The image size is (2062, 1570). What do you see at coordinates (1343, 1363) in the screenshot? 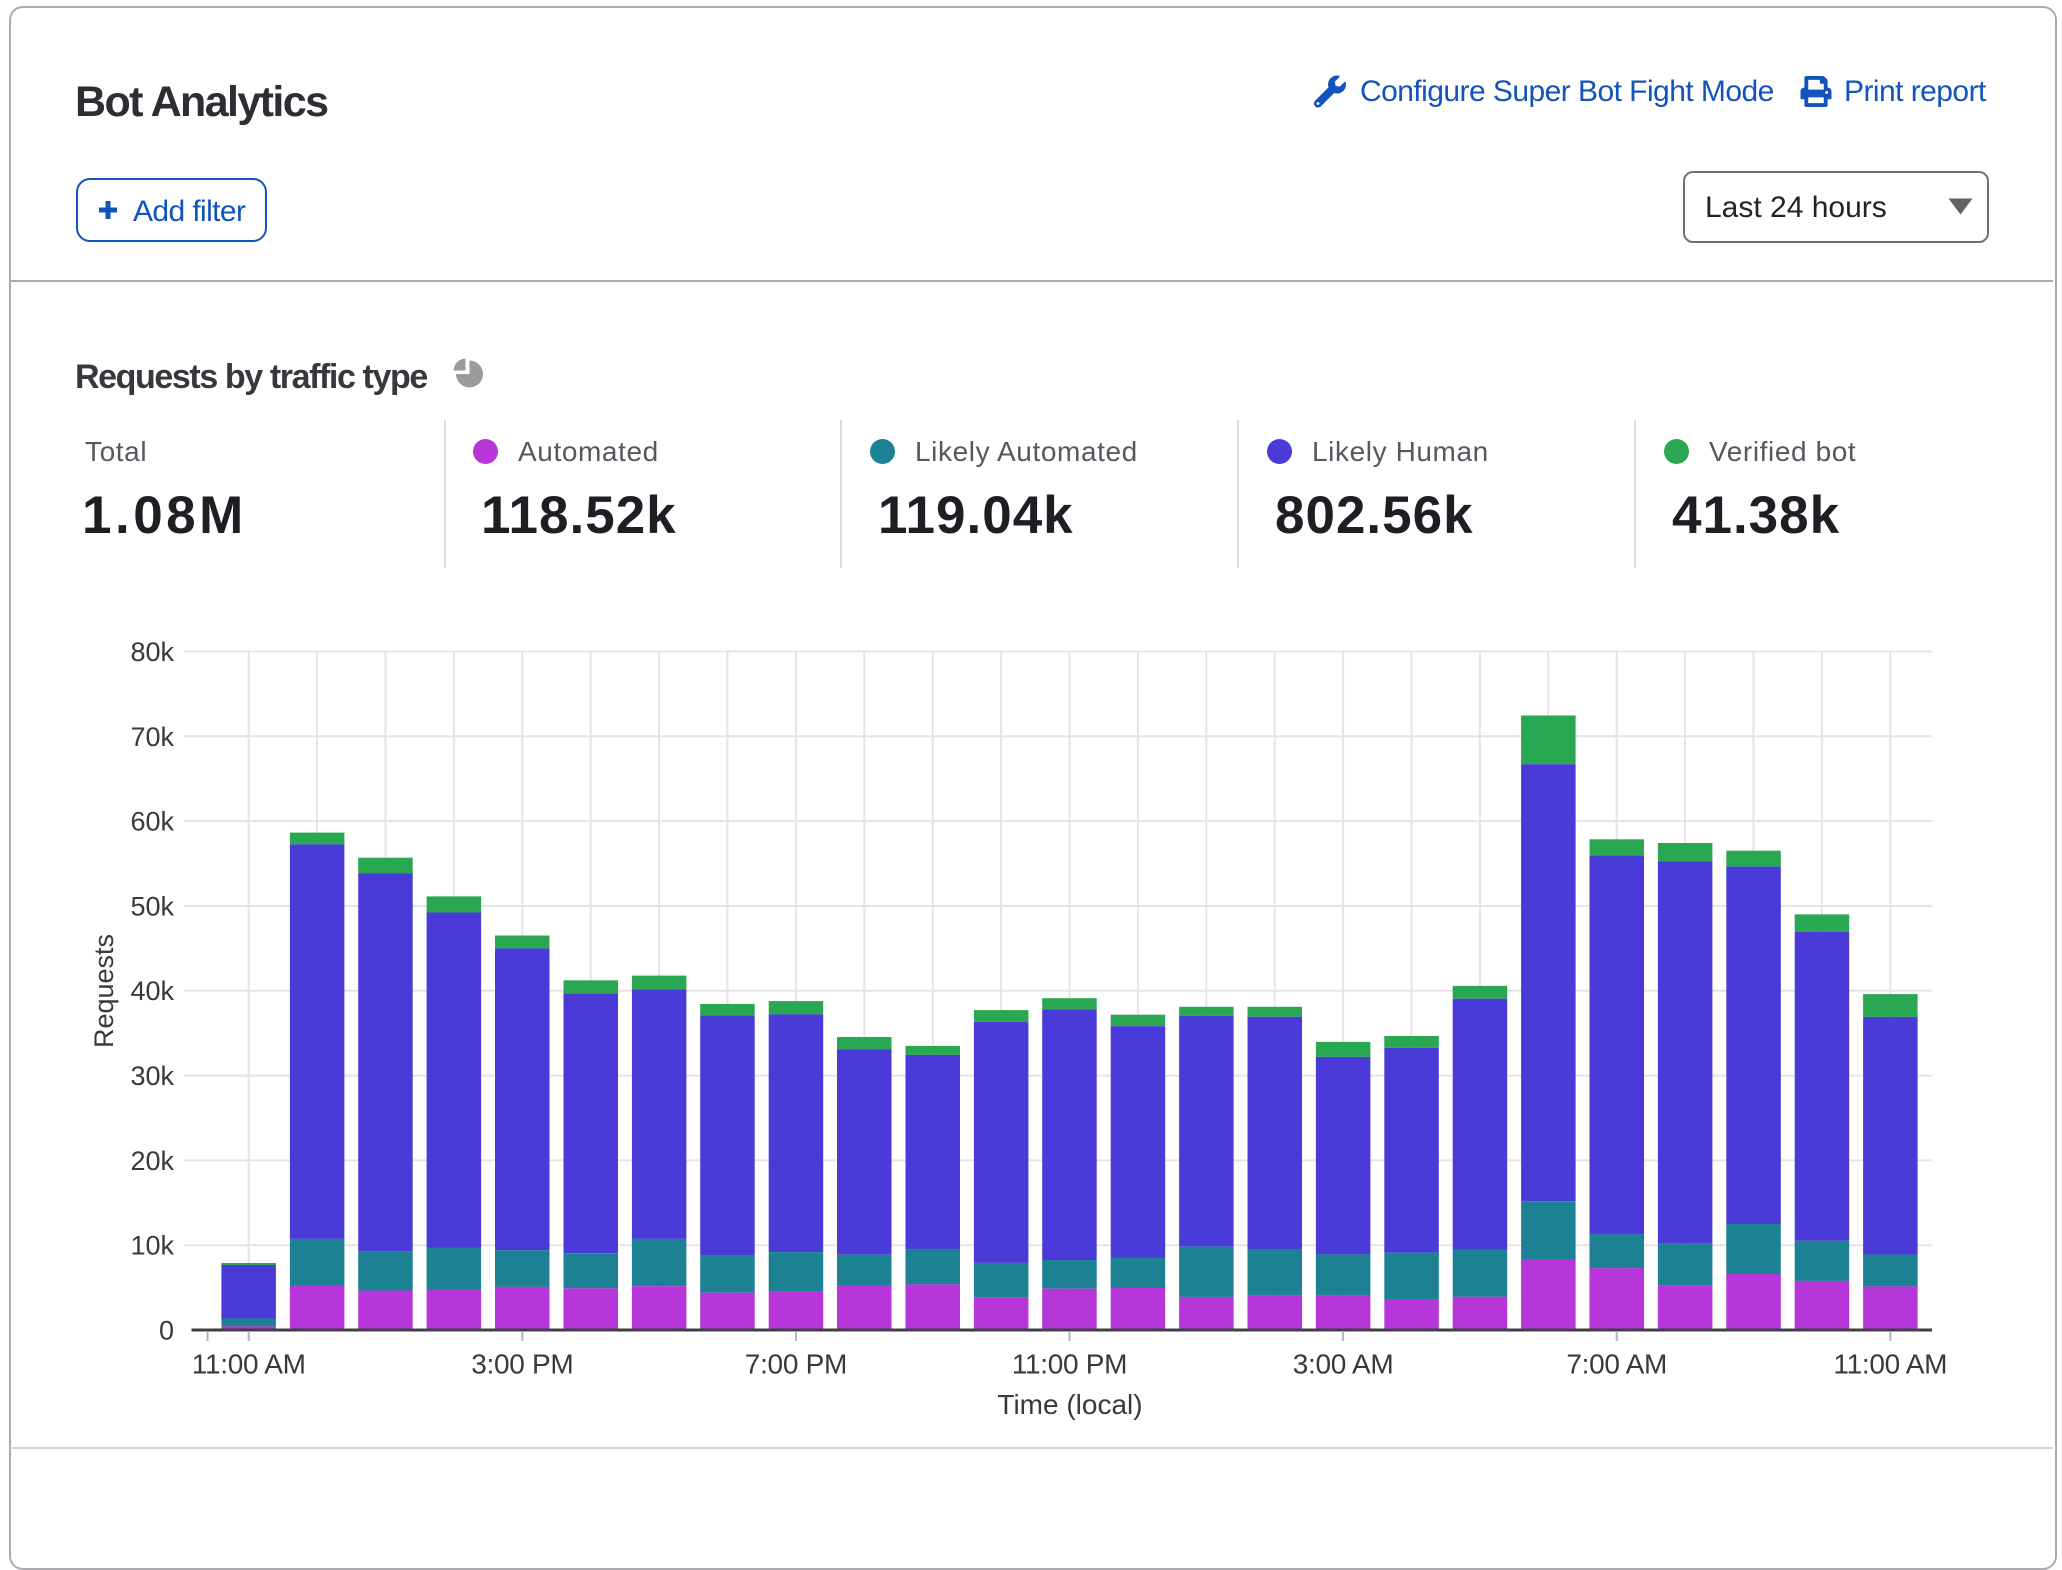
I see `svg-text: 3:00 AM` at bounding box center [1343, 1363].